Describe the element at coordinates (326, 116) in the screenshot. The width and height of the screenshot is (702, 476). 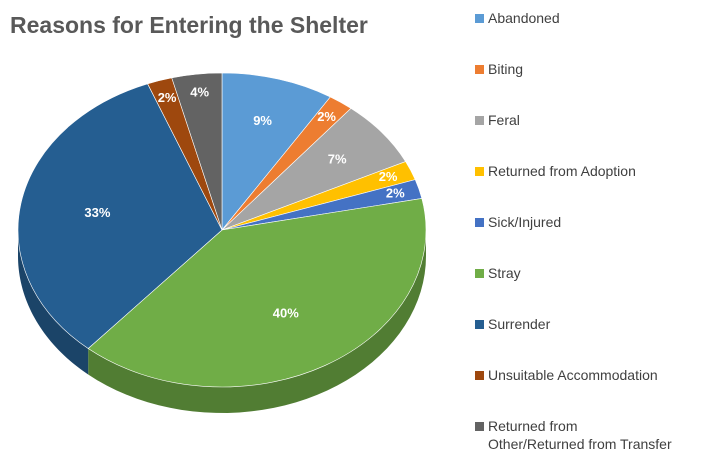
I see `data-label-1: 2%` at that location.